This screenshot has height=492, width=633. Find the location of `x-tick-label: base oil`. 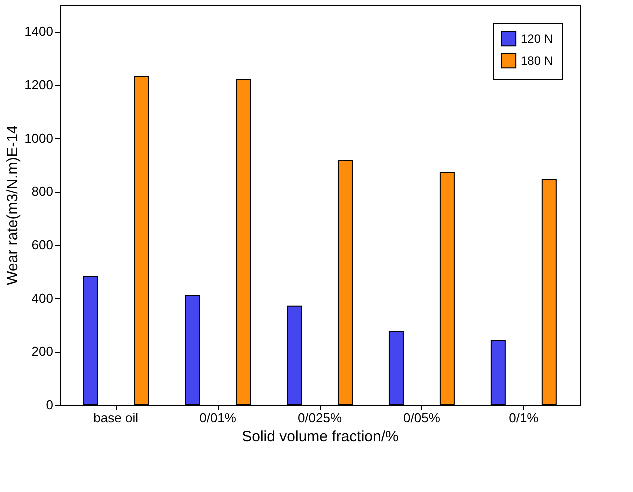

x-tick-label: base oil is located at coordinates (116, 418).